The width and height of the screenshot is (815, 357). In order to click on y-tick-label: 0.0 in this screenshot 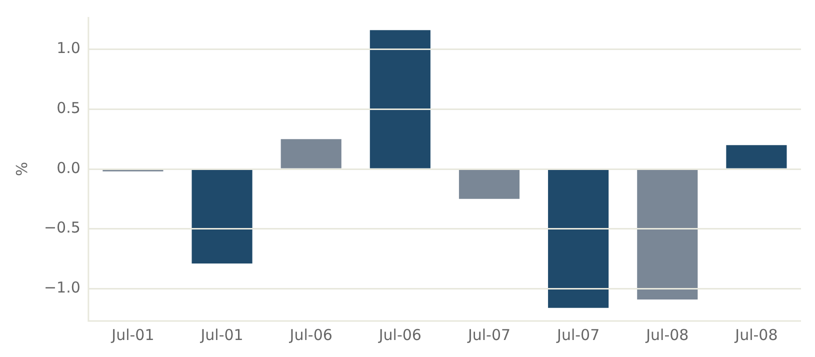, I will do `click(68, 167)`.